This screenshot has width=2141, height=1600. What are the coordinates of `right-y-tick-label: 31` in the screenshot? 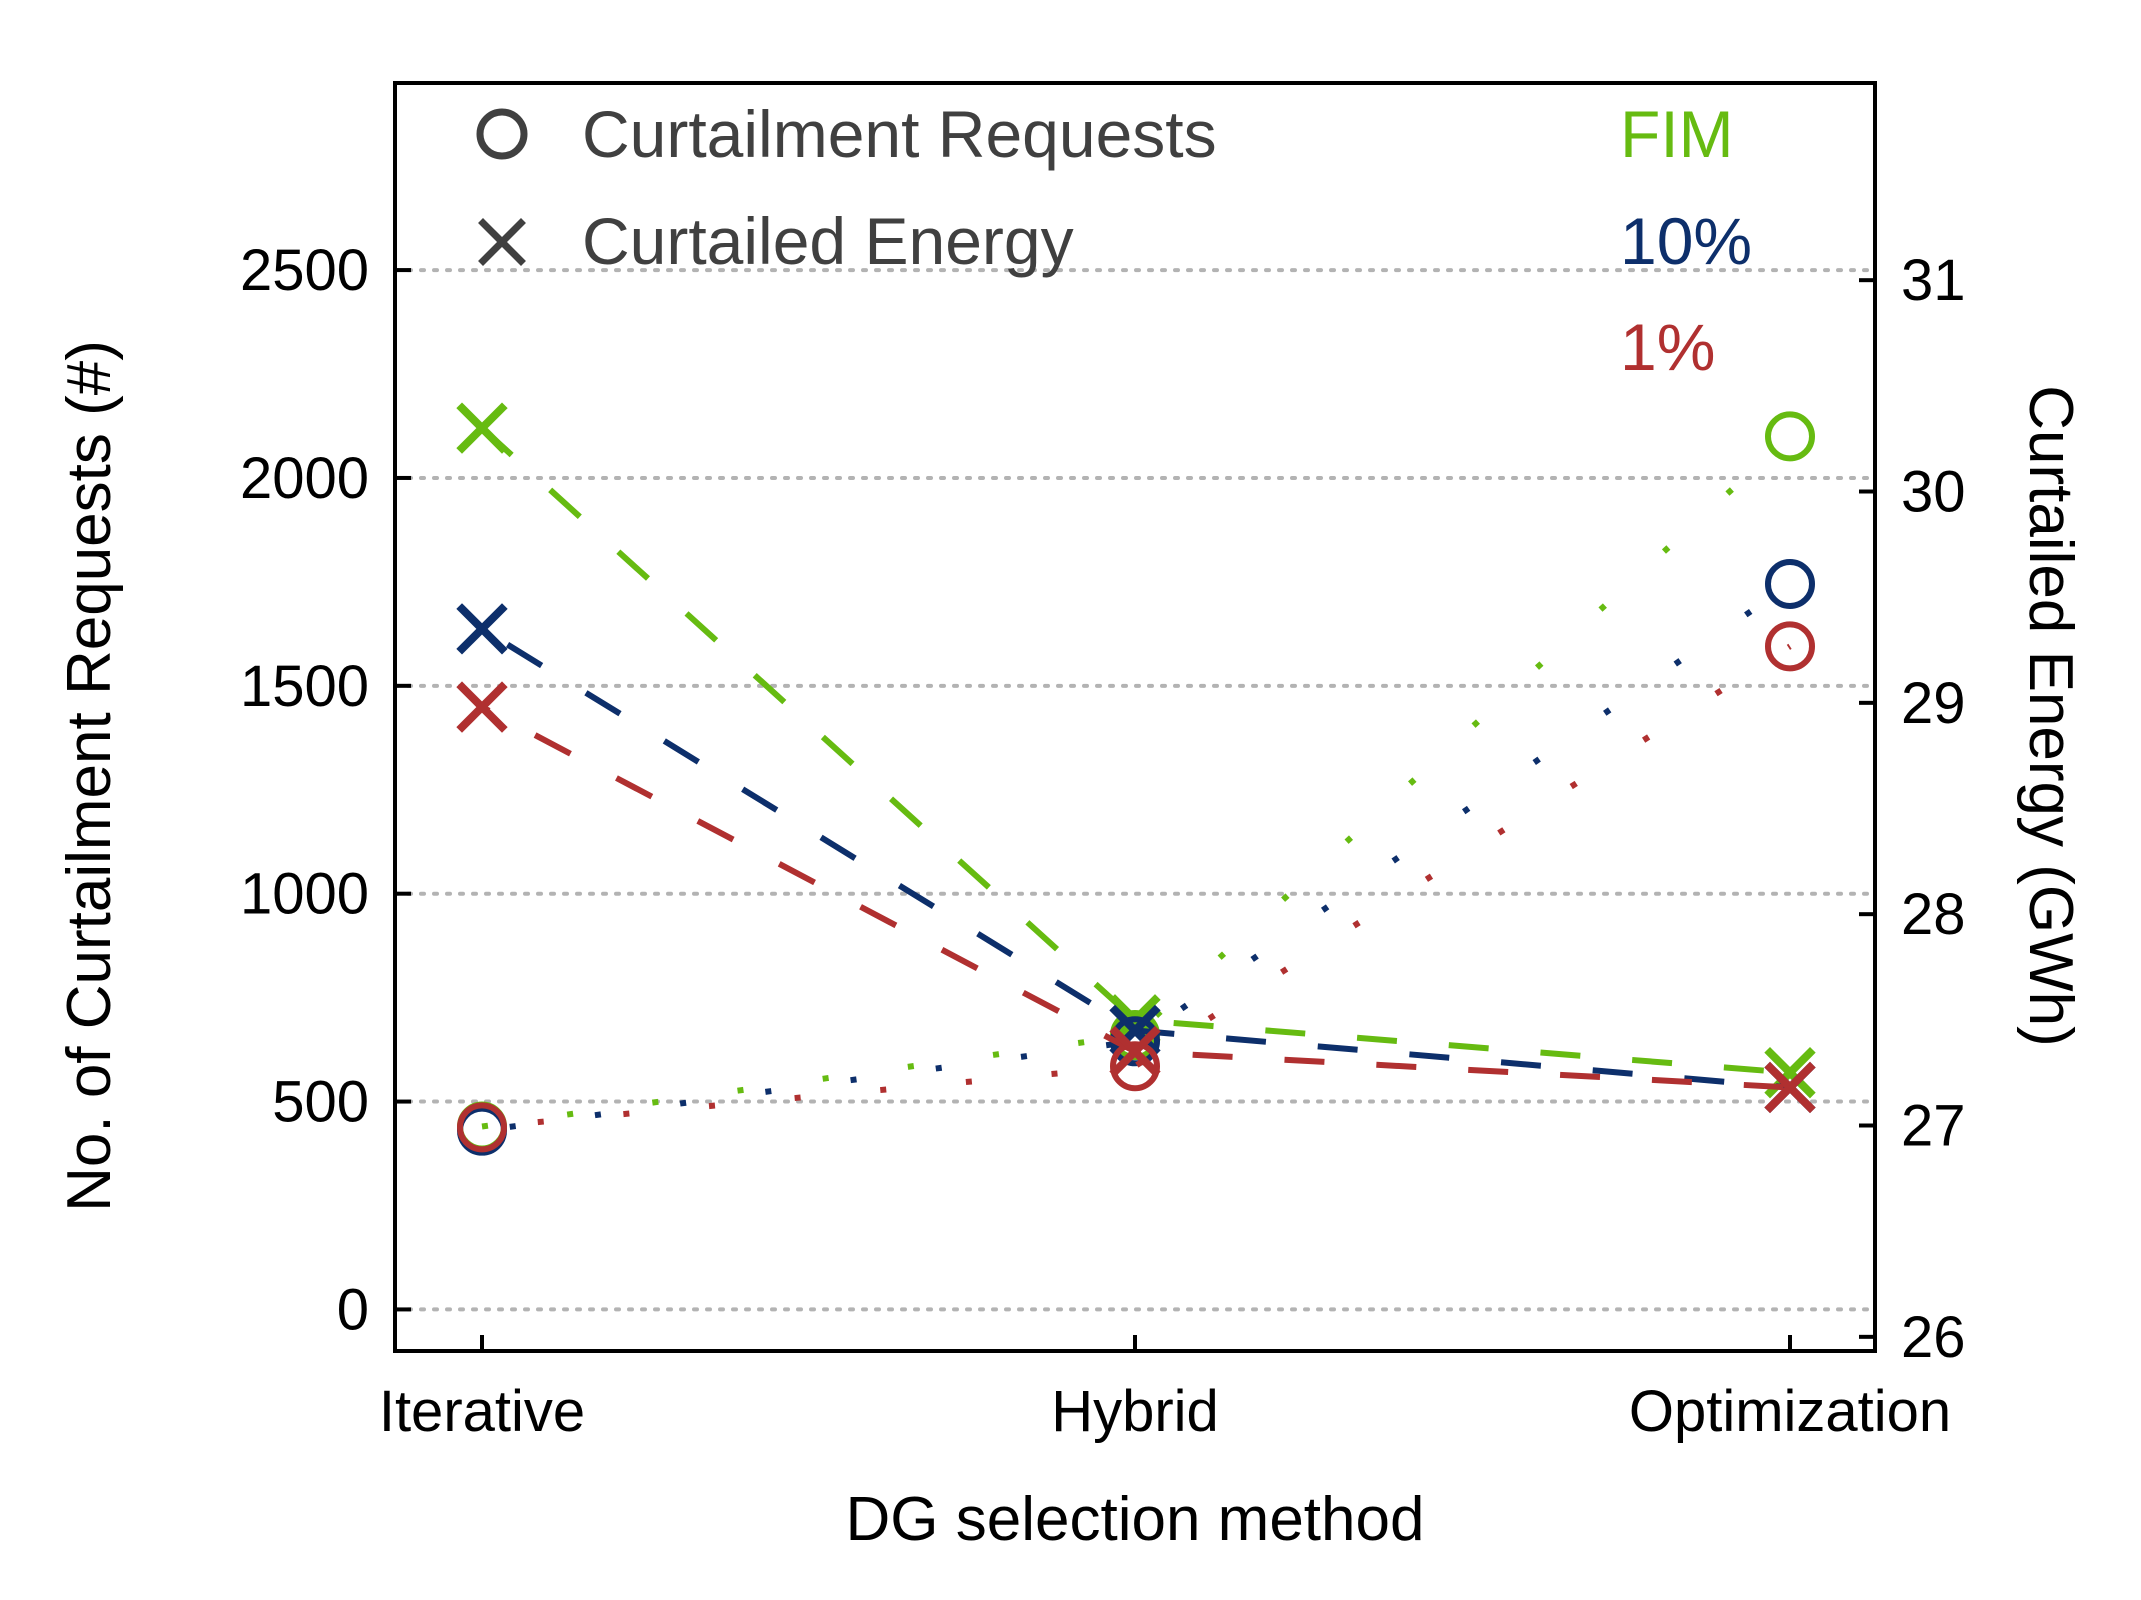 It's located at (1933, 280).